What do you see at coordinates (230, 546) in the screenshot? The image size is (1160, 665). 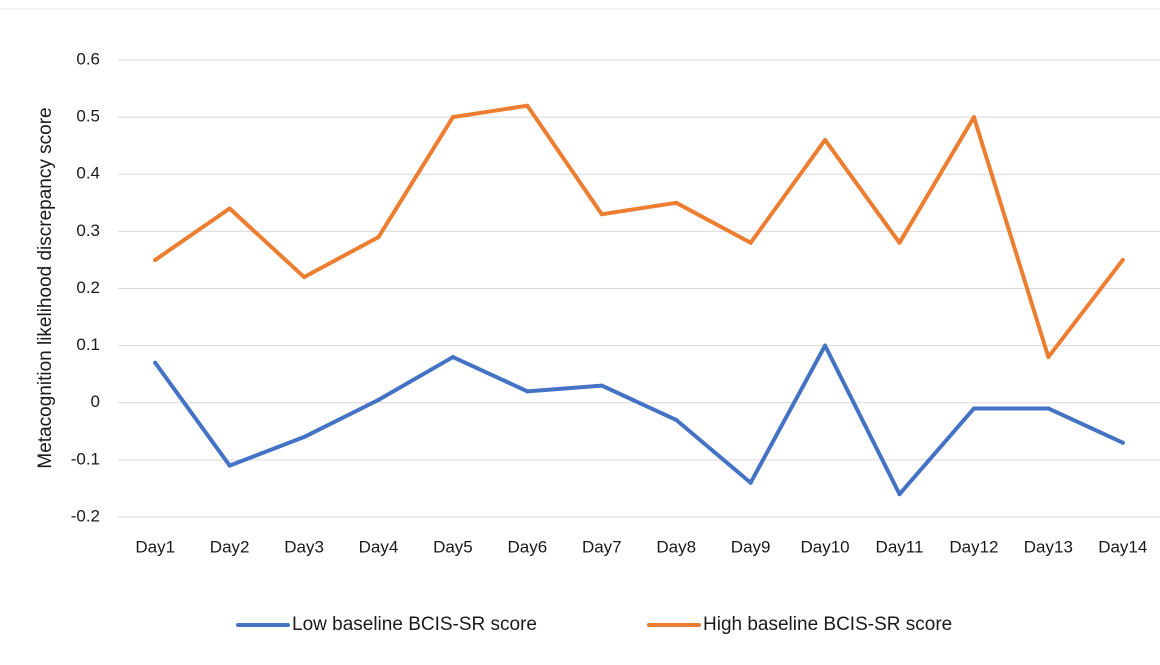 I see `x-tick-label: Day2` at bounding box center [230, 546].